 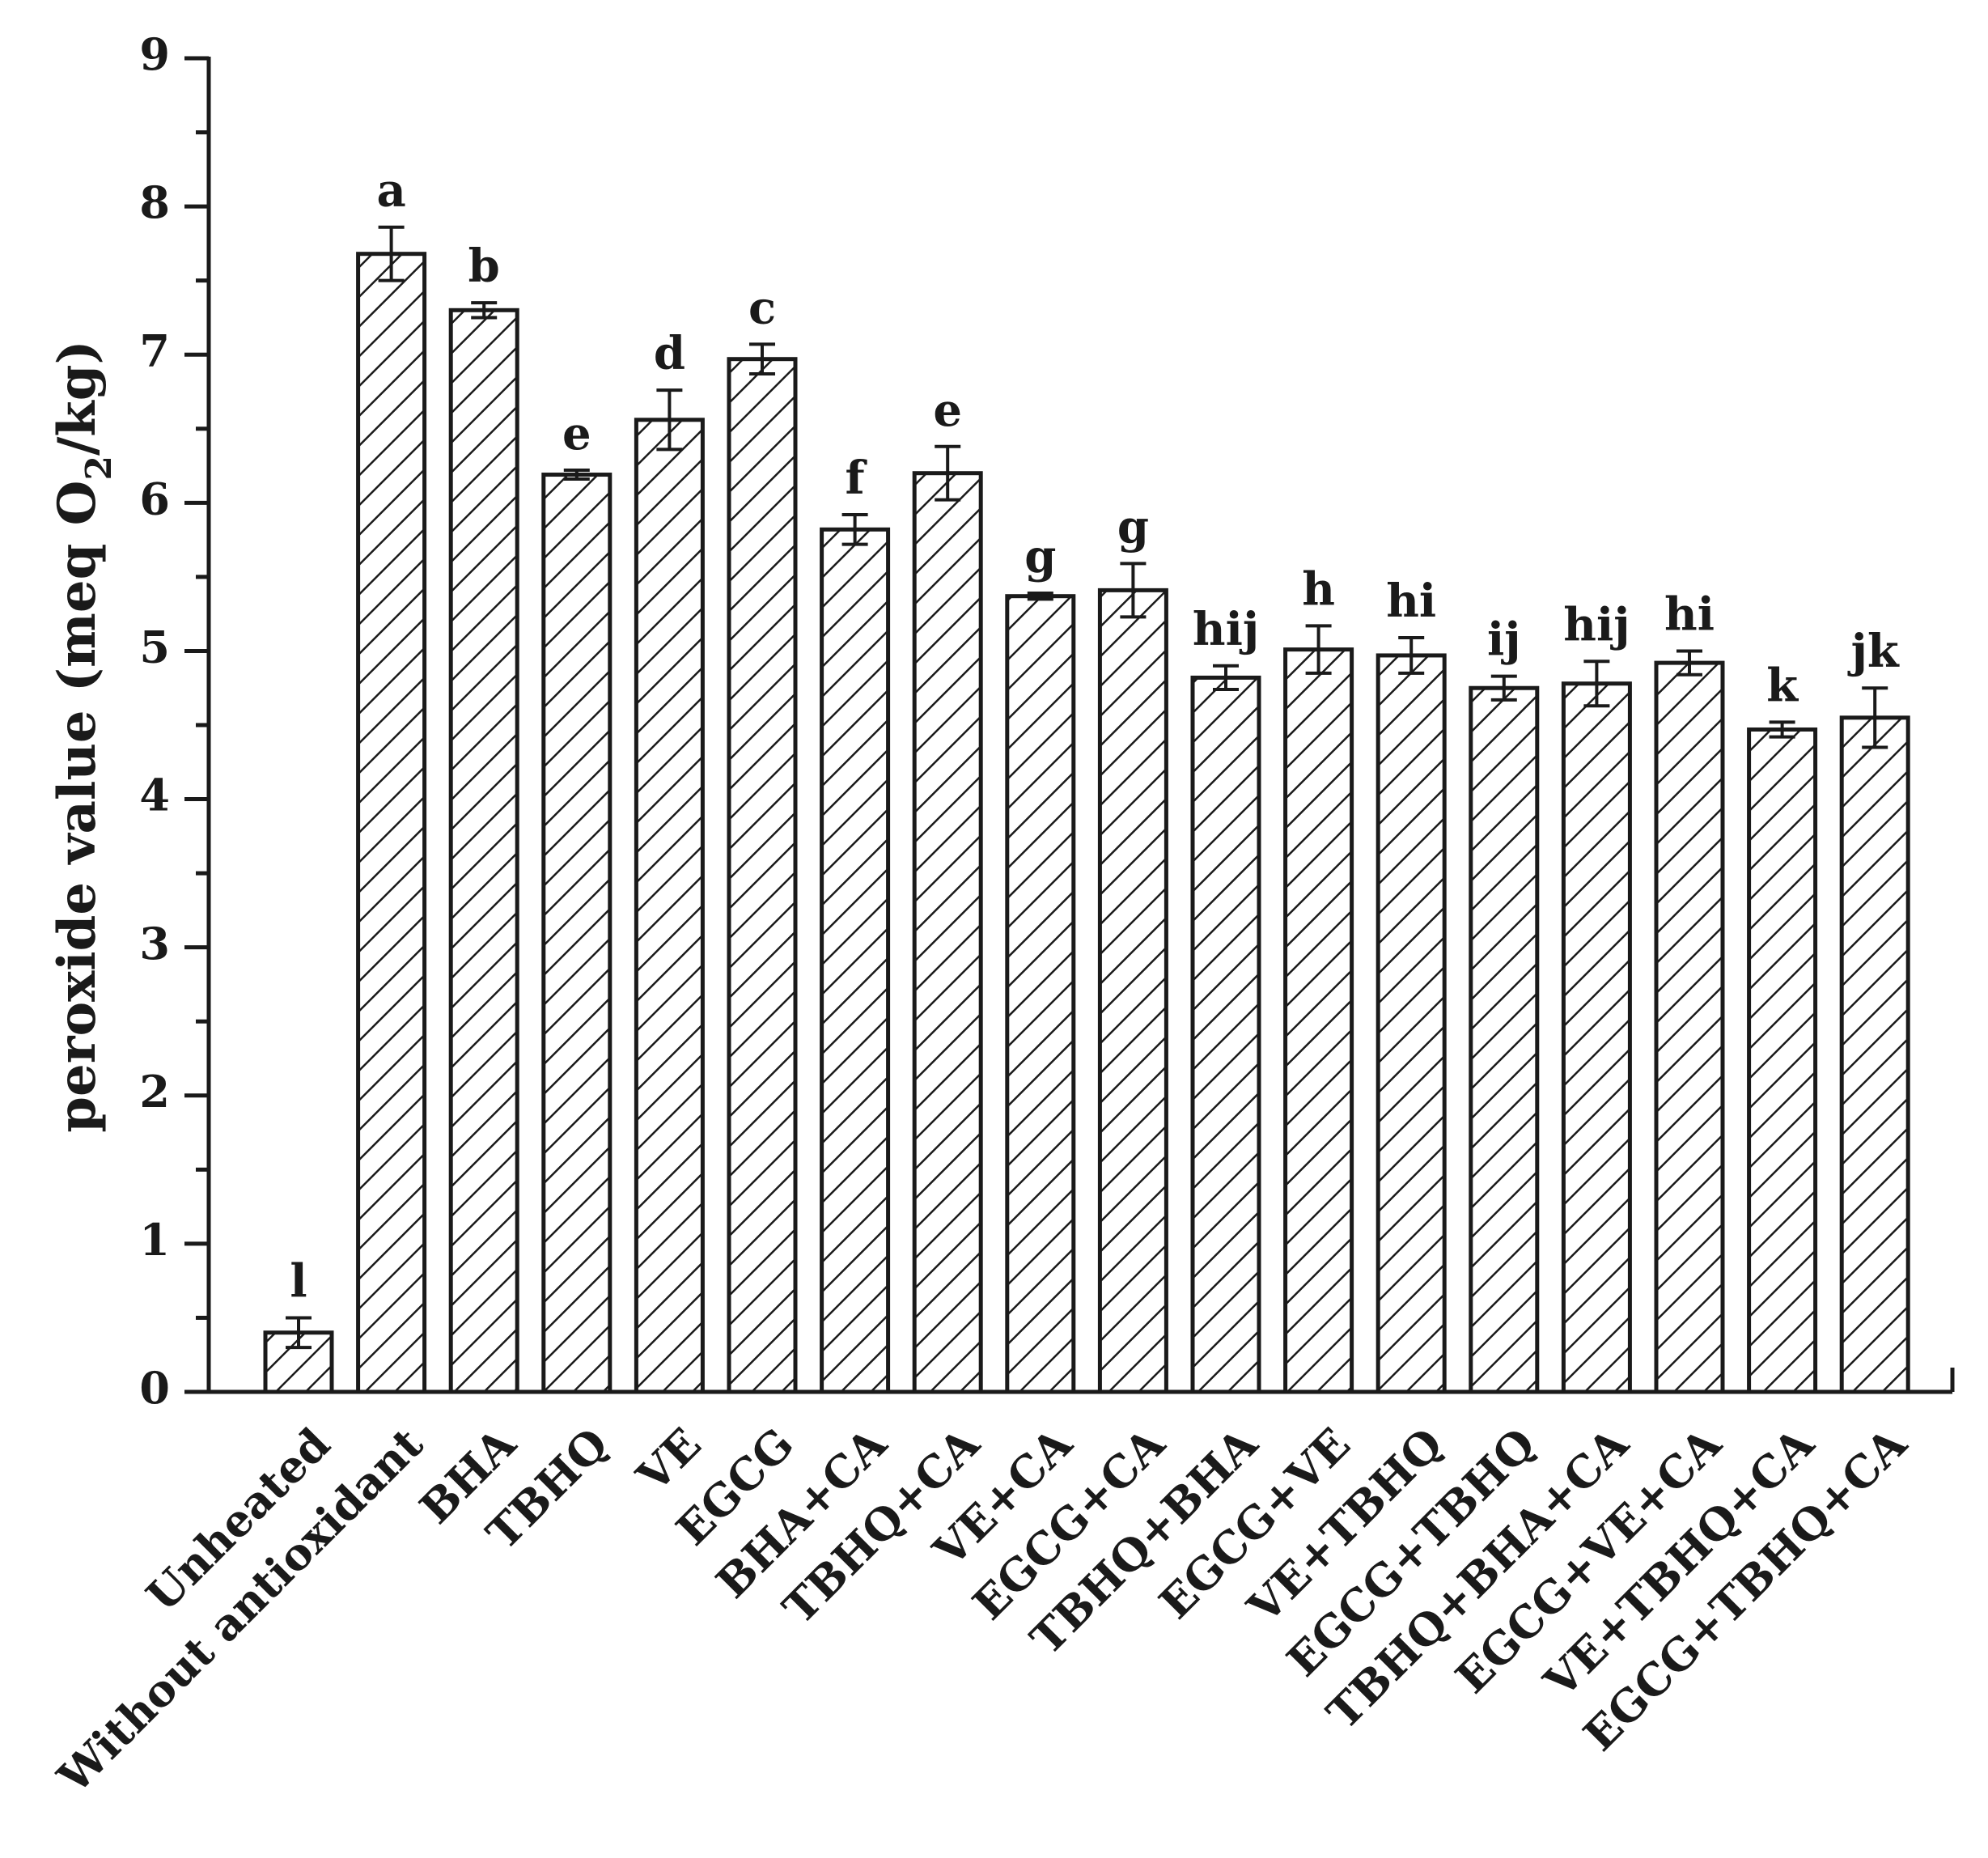 I want to click on significance-letter: b, so click(x=484, y=266).